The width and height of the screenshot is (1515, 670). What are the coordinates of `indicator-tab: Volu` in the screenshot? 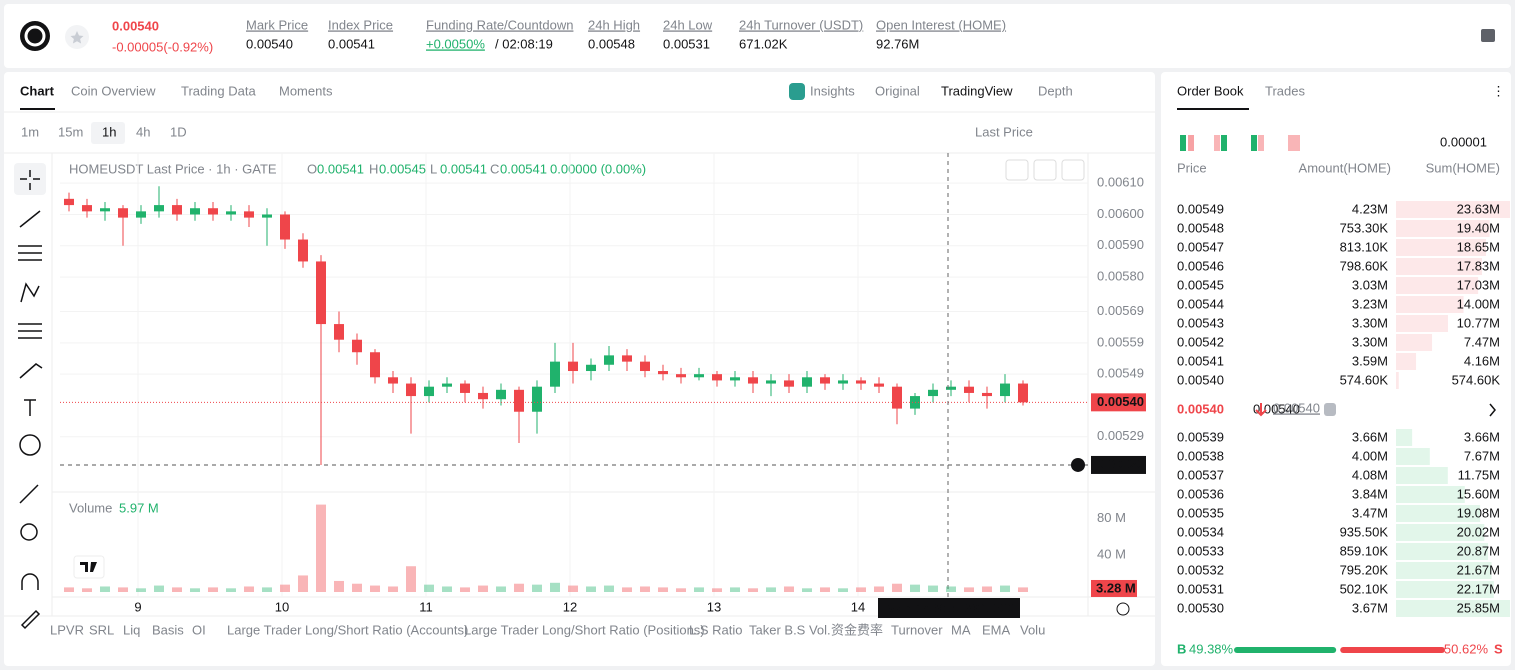 It's located at (1032, 629).